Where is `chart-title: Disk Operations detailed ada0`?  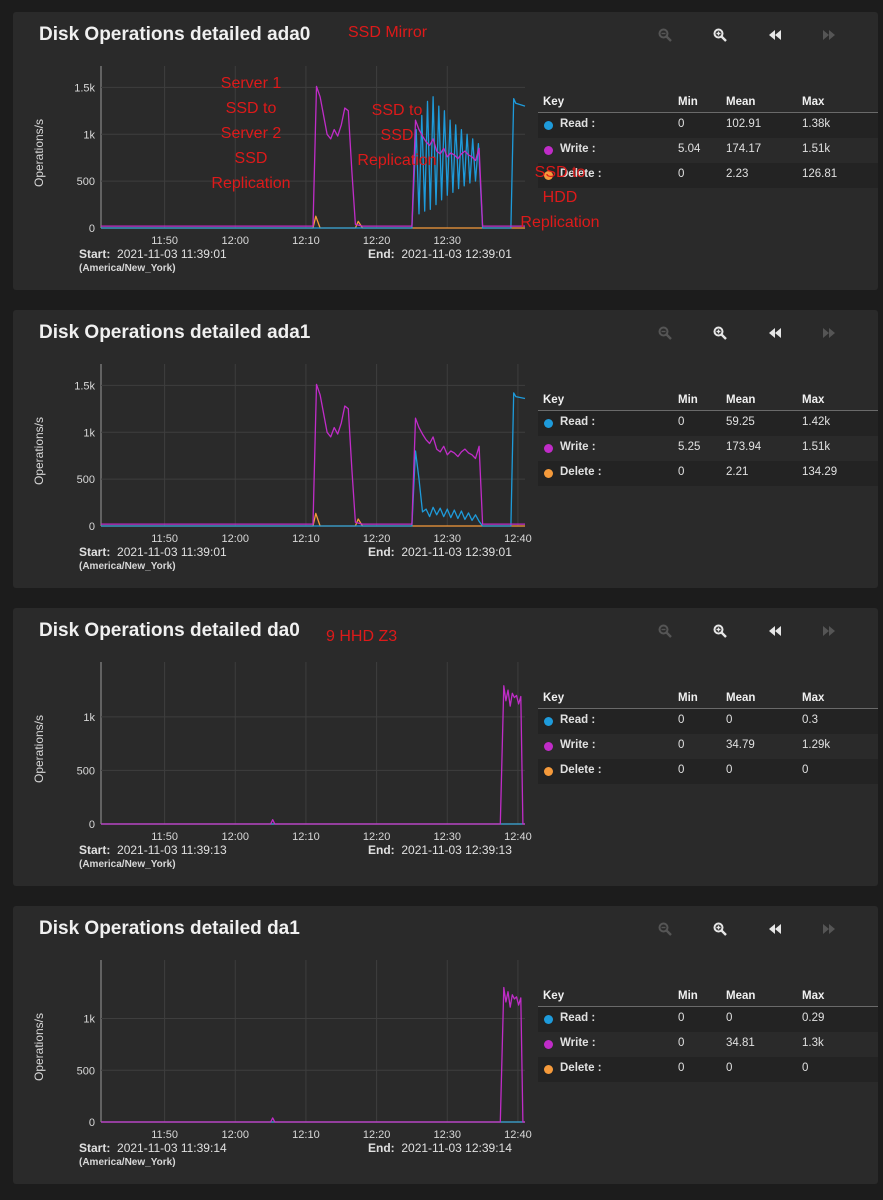
chart-title: Disk Operations detailed ada0 is located at coordinates (175, 34).